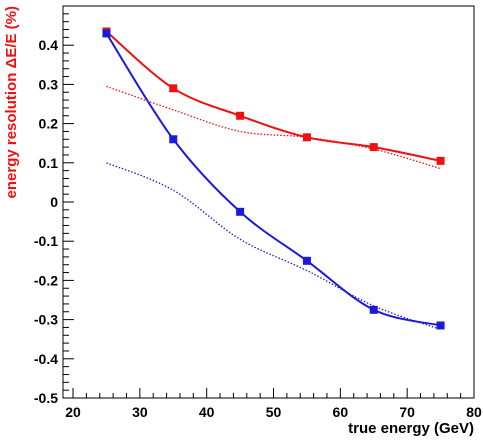 The image size is (483, 445). I want to click on x-axis-title: true energy (GeV), so click(411, 428).